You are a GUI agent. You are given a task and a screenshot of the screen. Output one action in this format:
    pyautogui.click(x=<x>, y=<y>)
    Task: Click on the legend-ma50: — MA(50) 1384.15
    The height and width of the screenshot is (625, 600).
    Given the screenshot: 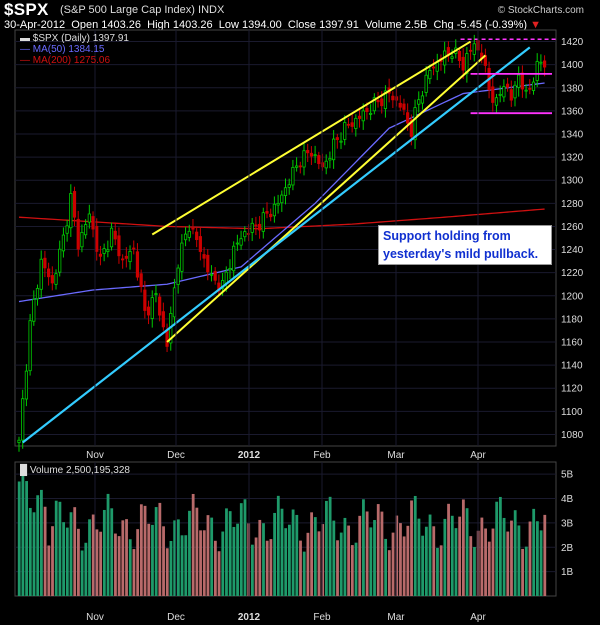 What is the action you would take?
    pyautogui.click(x=62, y=49)
    